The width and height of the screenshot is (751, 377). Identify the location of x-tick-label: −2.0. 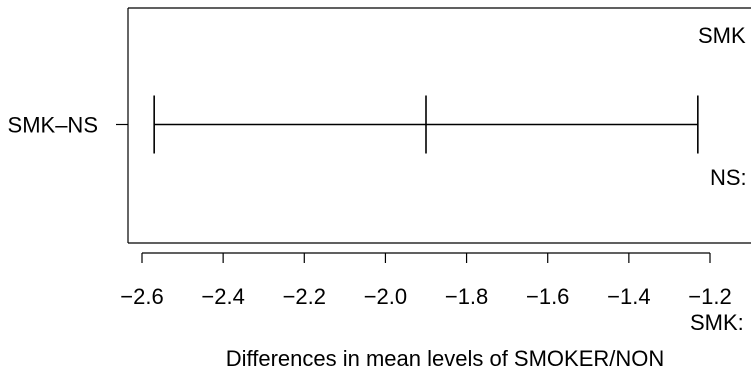
(385, 296).